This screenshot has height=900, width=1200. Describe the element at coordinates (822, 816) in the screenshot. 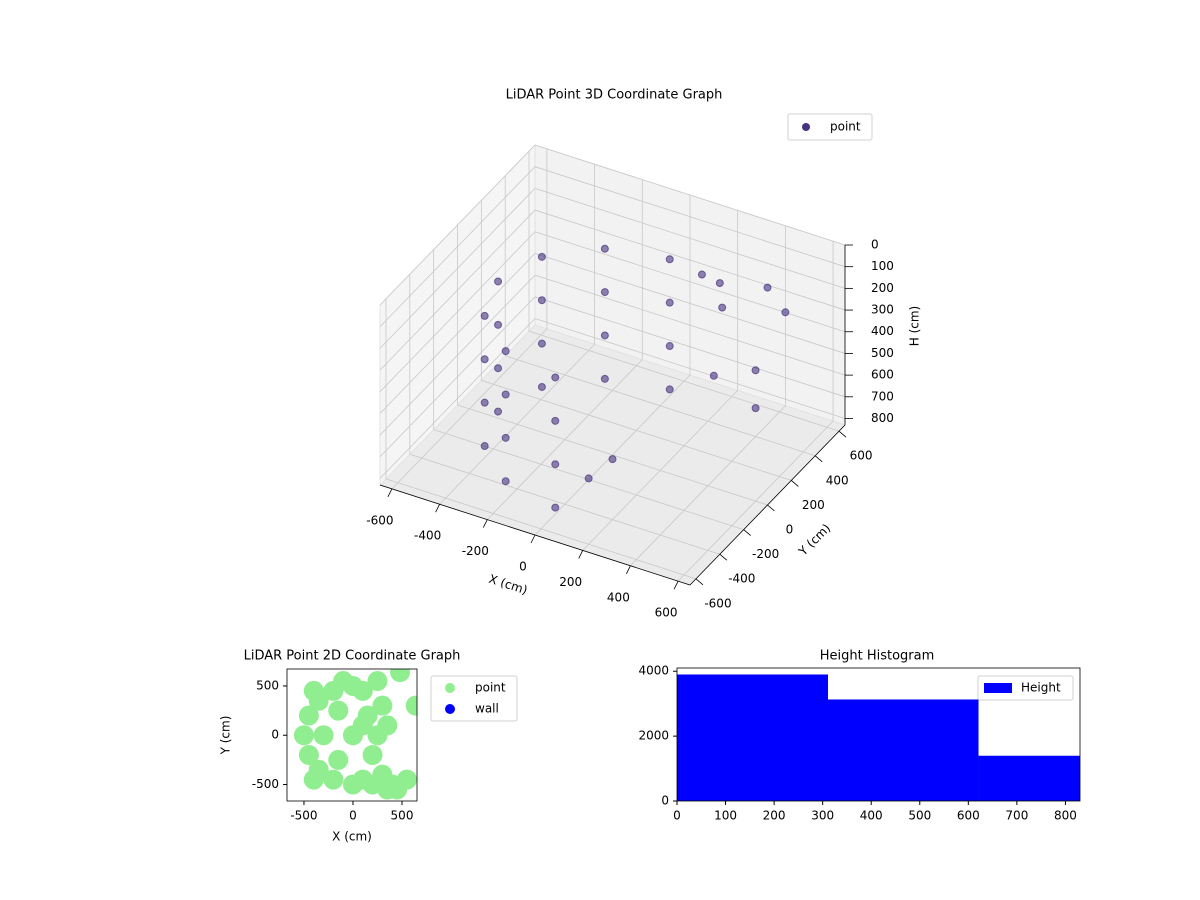

I see `x-tick-label: 300` at that location.